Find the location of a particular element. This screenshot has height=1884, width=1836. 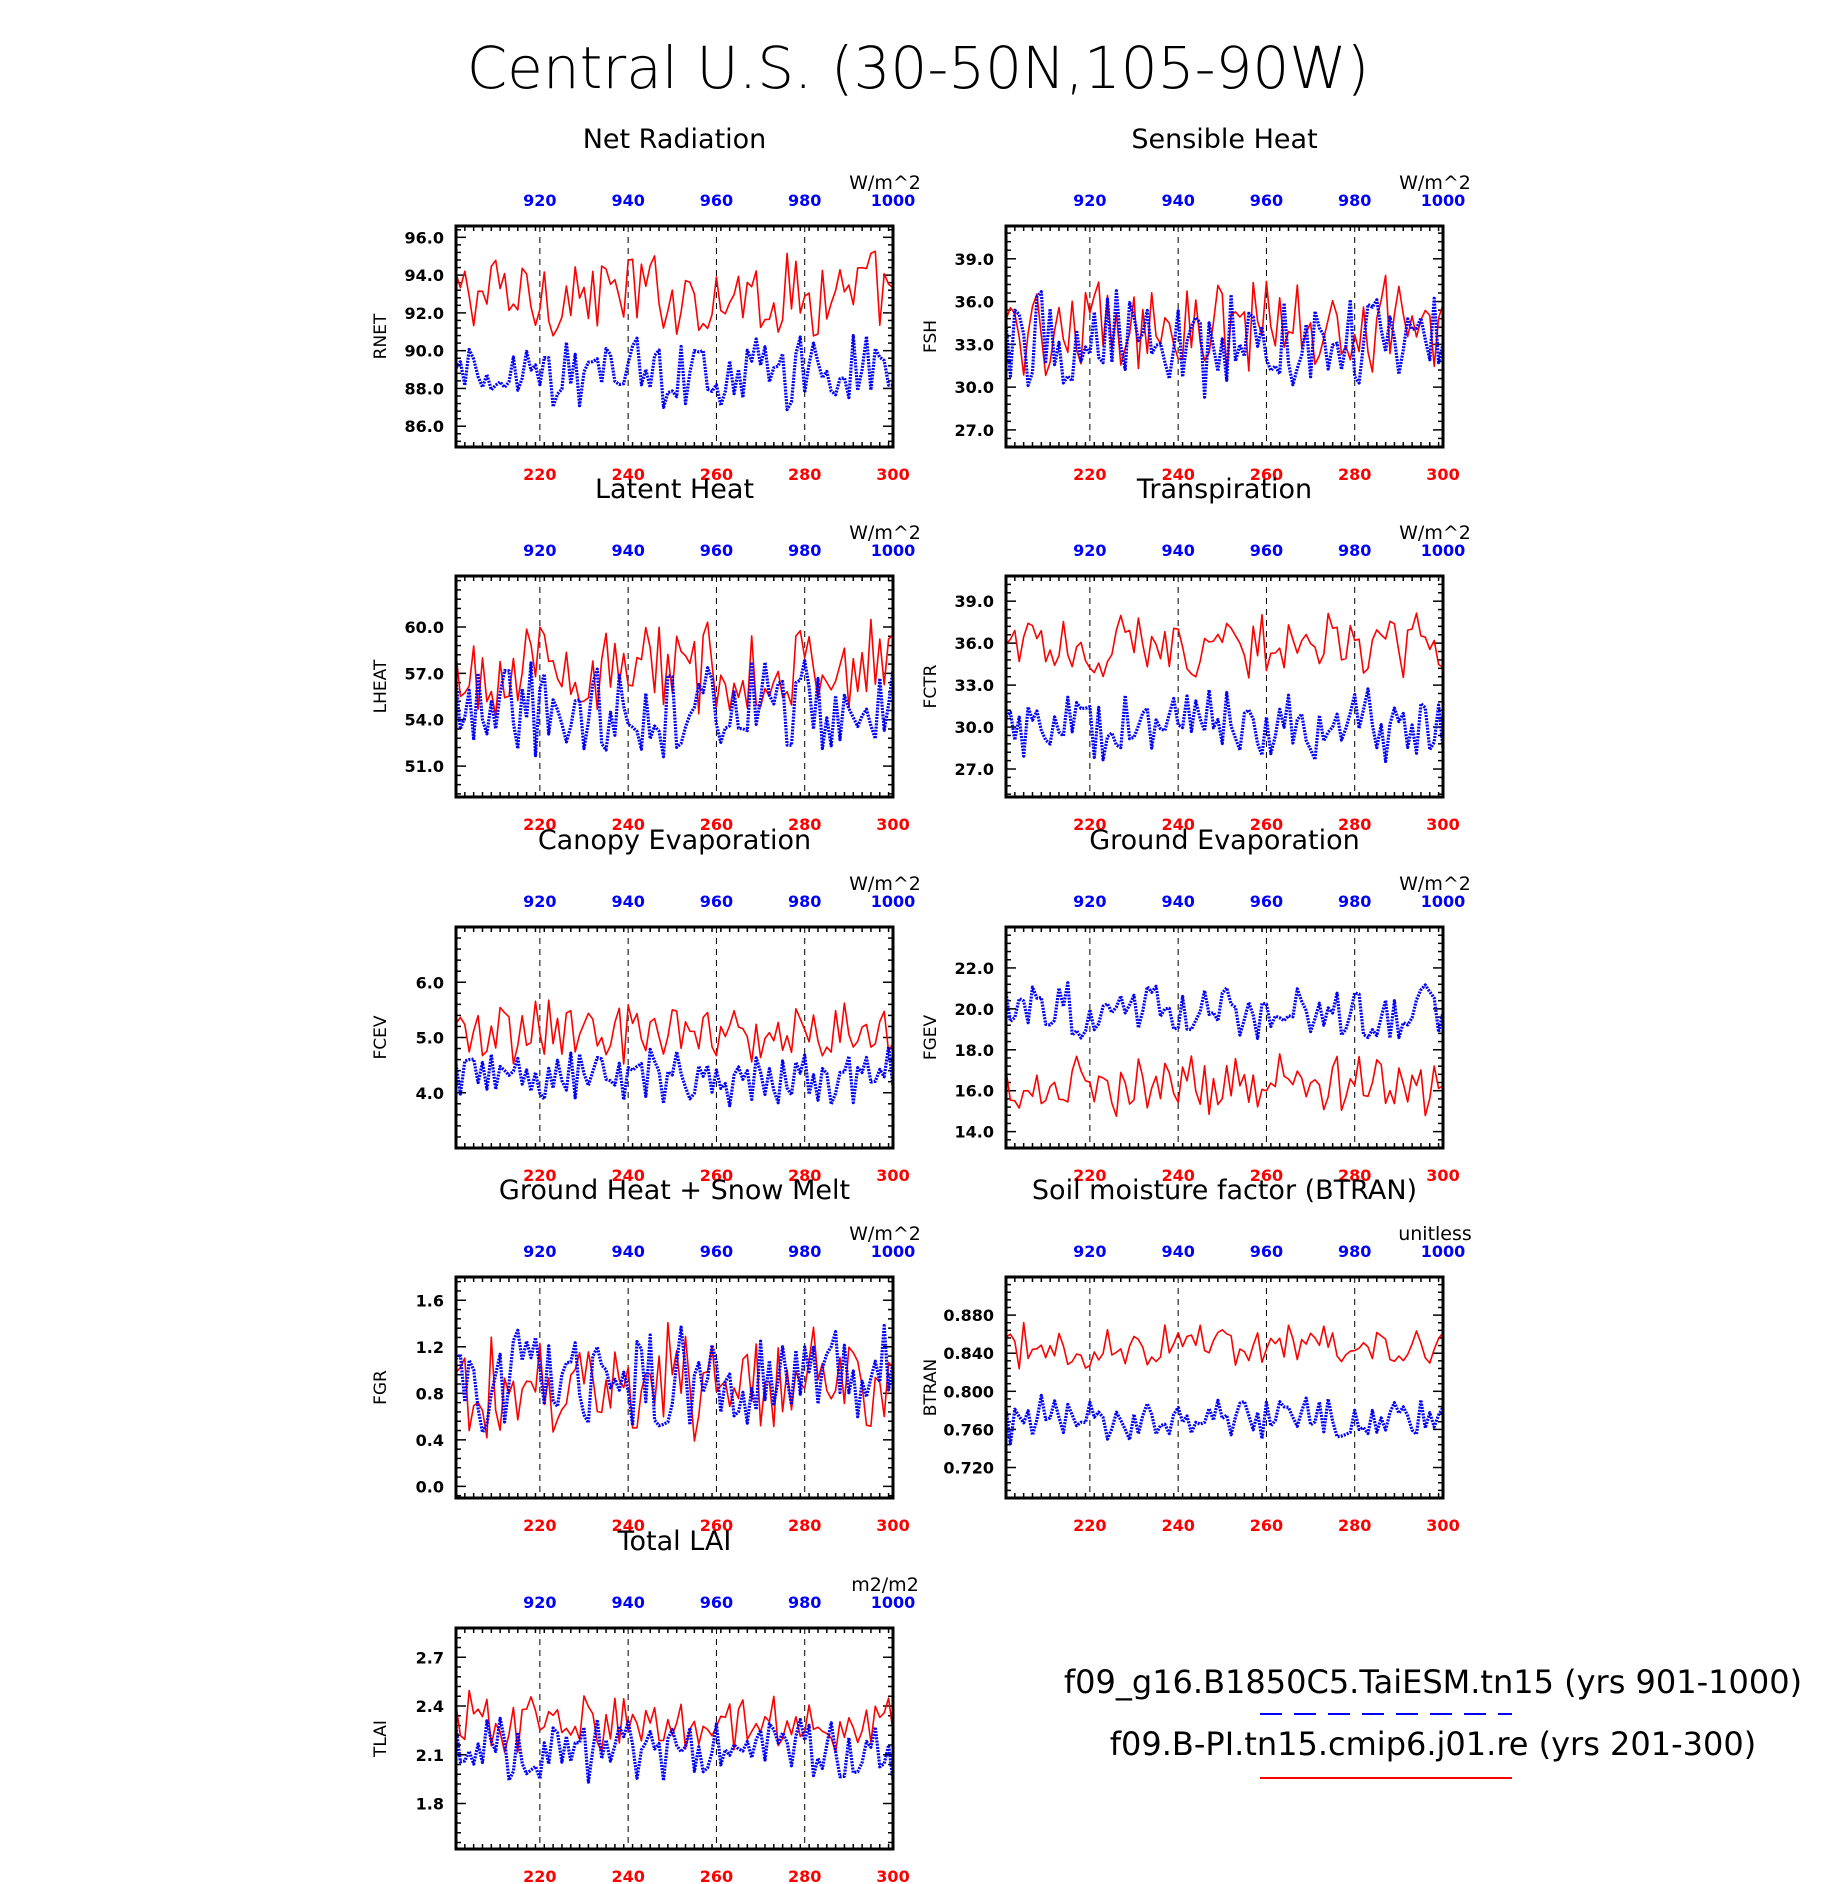

y-axis-label: BTRAN is located at coordinates (931, 1388).